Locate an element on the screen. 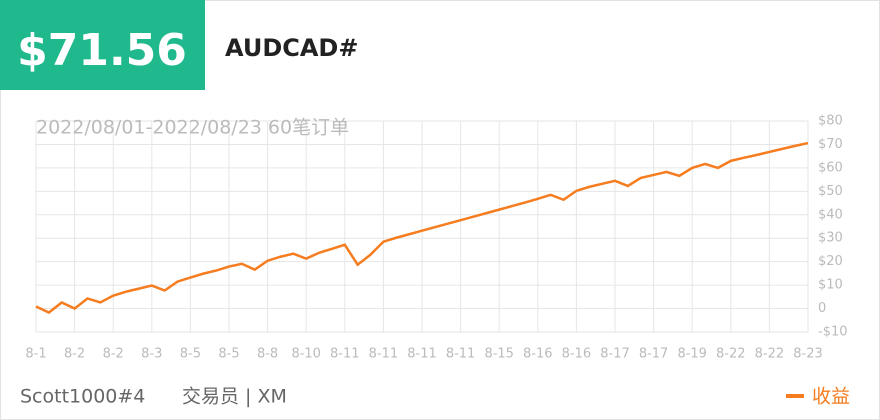 This screenshot has width=880, height=420. symbol: AUDCAD# is located at coordinates (291, 48).